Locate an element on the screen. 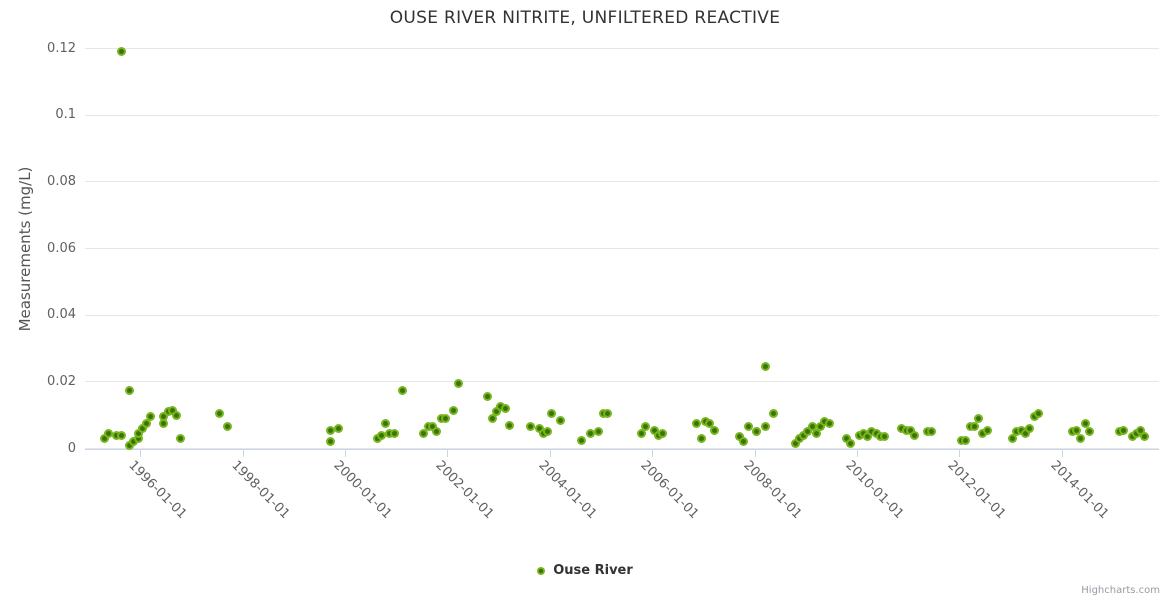 Image resolution: width=1170 pixels, height=600 pixels. x-tick-mark is located at coordinates (346, 453).